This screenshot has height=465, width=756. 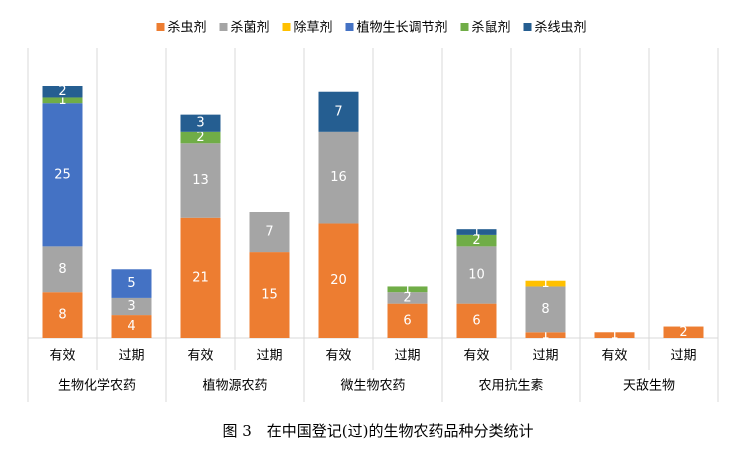 I want to click on data-label: 25, so click(x=62, y=174).